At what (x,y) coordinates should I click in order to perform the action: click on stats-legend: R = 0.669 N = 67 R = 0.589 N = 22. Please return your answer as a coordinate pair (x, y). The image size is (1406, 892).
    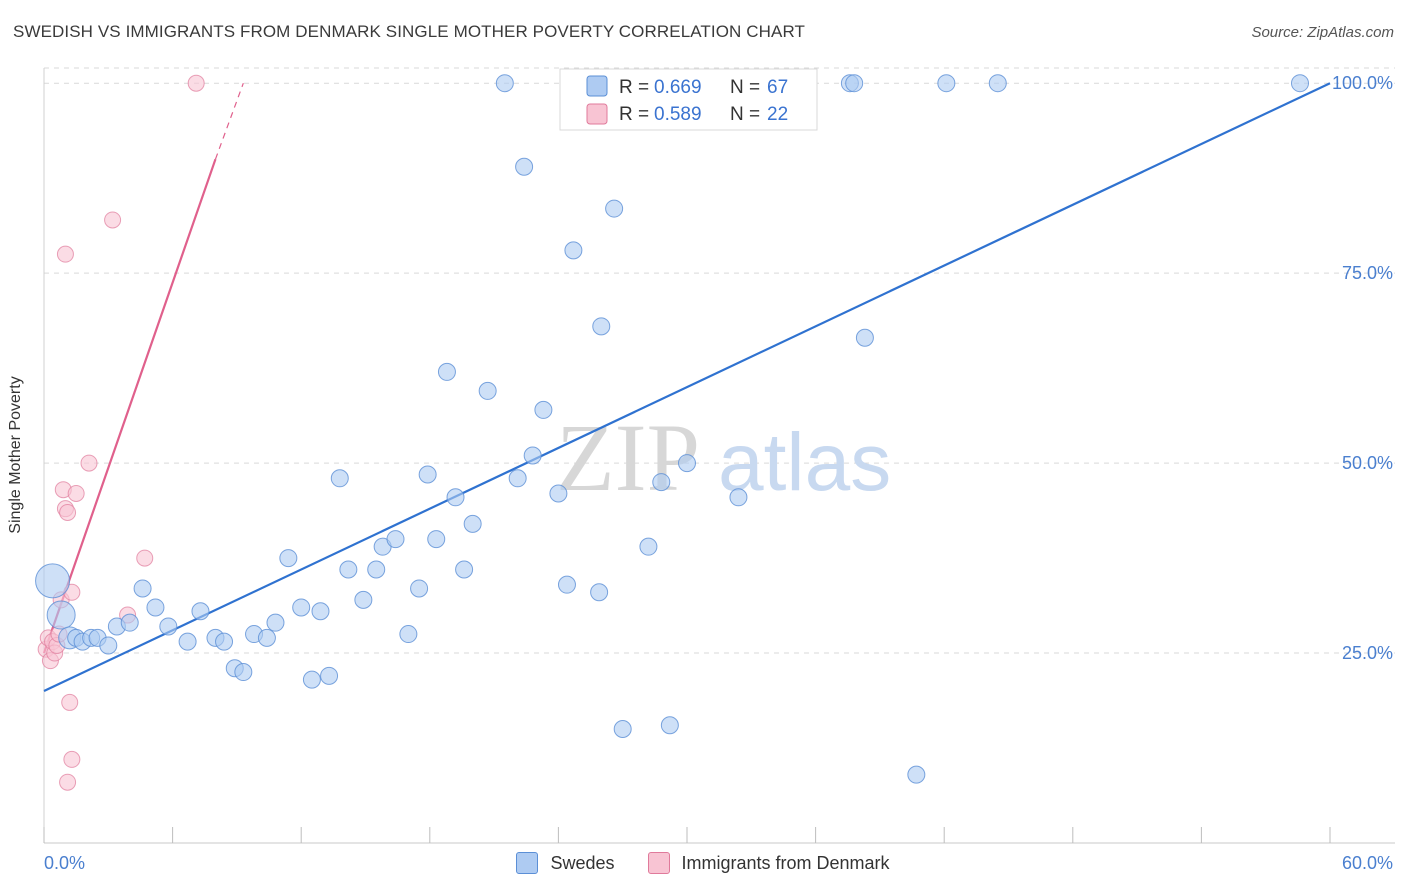
    Looking at the image, I should click on (688, 99).